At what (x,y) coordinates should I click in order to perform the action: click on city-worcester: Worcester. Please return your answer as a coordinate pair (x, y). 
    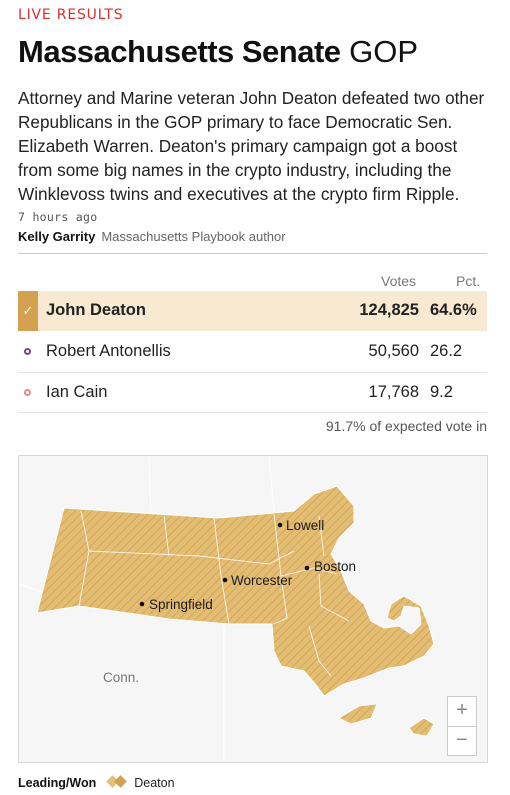
    Looking at the image, I should click on (257, 580).